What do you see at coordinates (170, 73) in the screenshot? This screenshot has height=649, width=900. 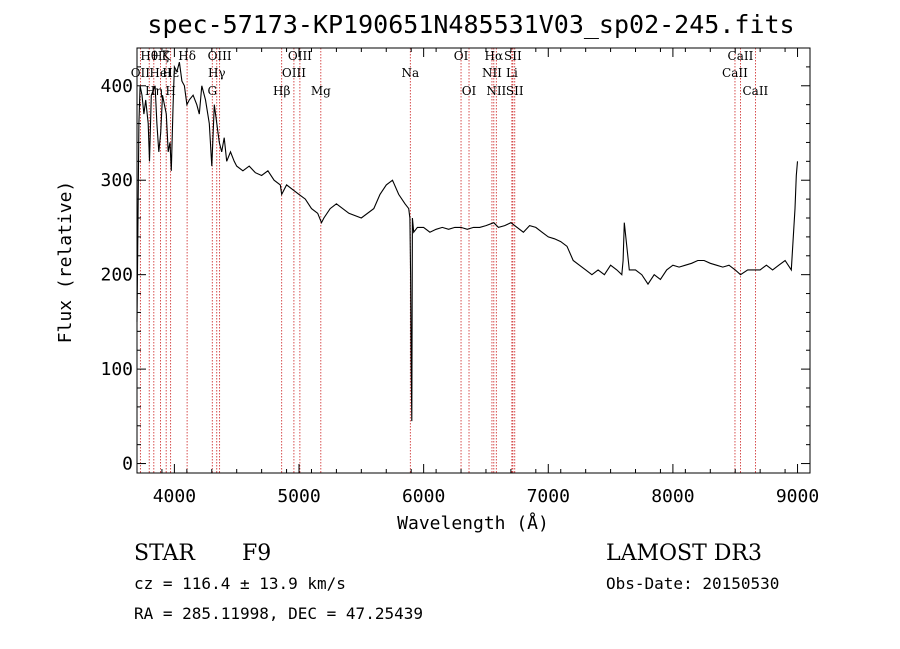 I see `line-label: Hε` at bounding box center [170, 73].